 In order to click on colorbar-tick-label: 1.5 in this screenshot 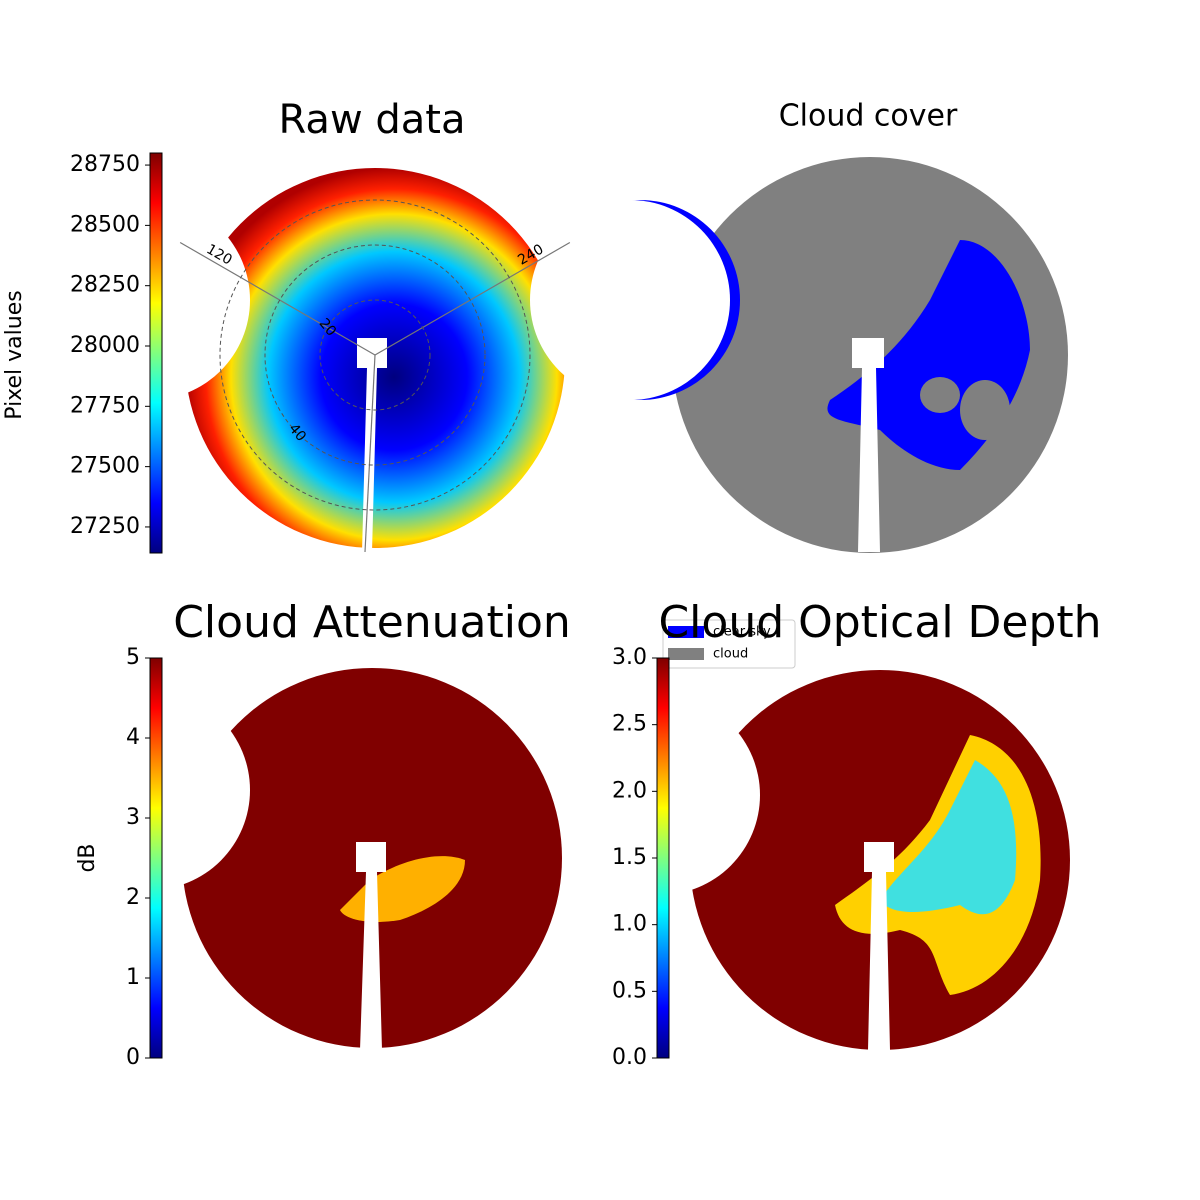, I will do `click(629, 857)`.